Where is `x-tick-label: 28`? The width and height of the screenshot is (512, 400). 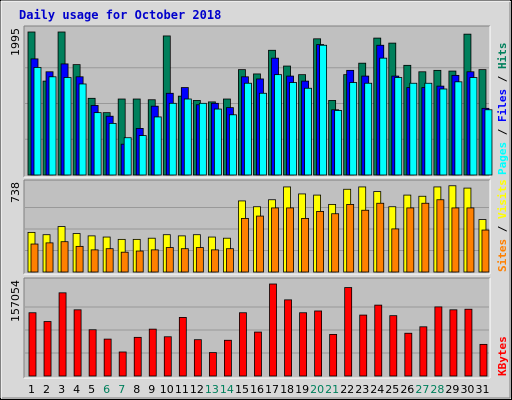
x-tick-label: 28 is located at coordinates (437, 389).